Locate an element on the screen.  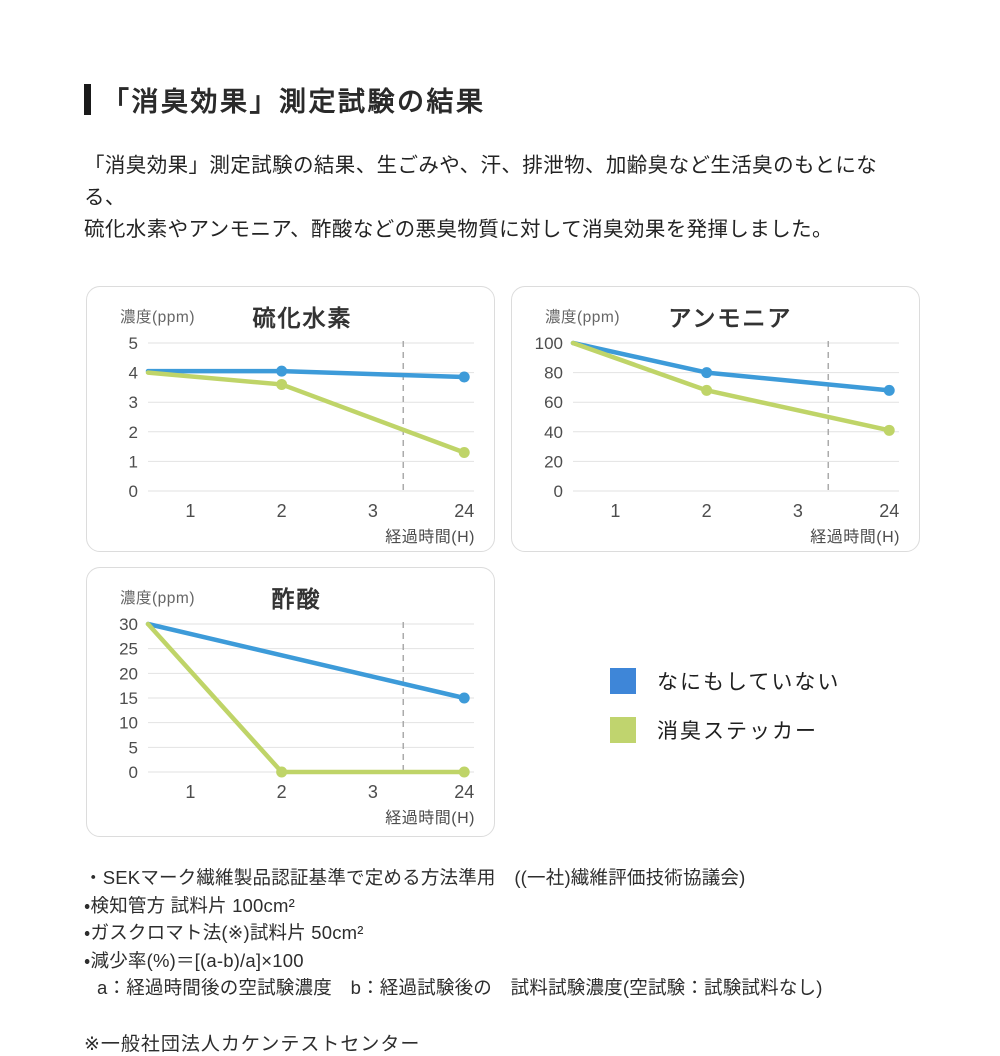
svg-text: 80 is located at coordinates (553, 373).